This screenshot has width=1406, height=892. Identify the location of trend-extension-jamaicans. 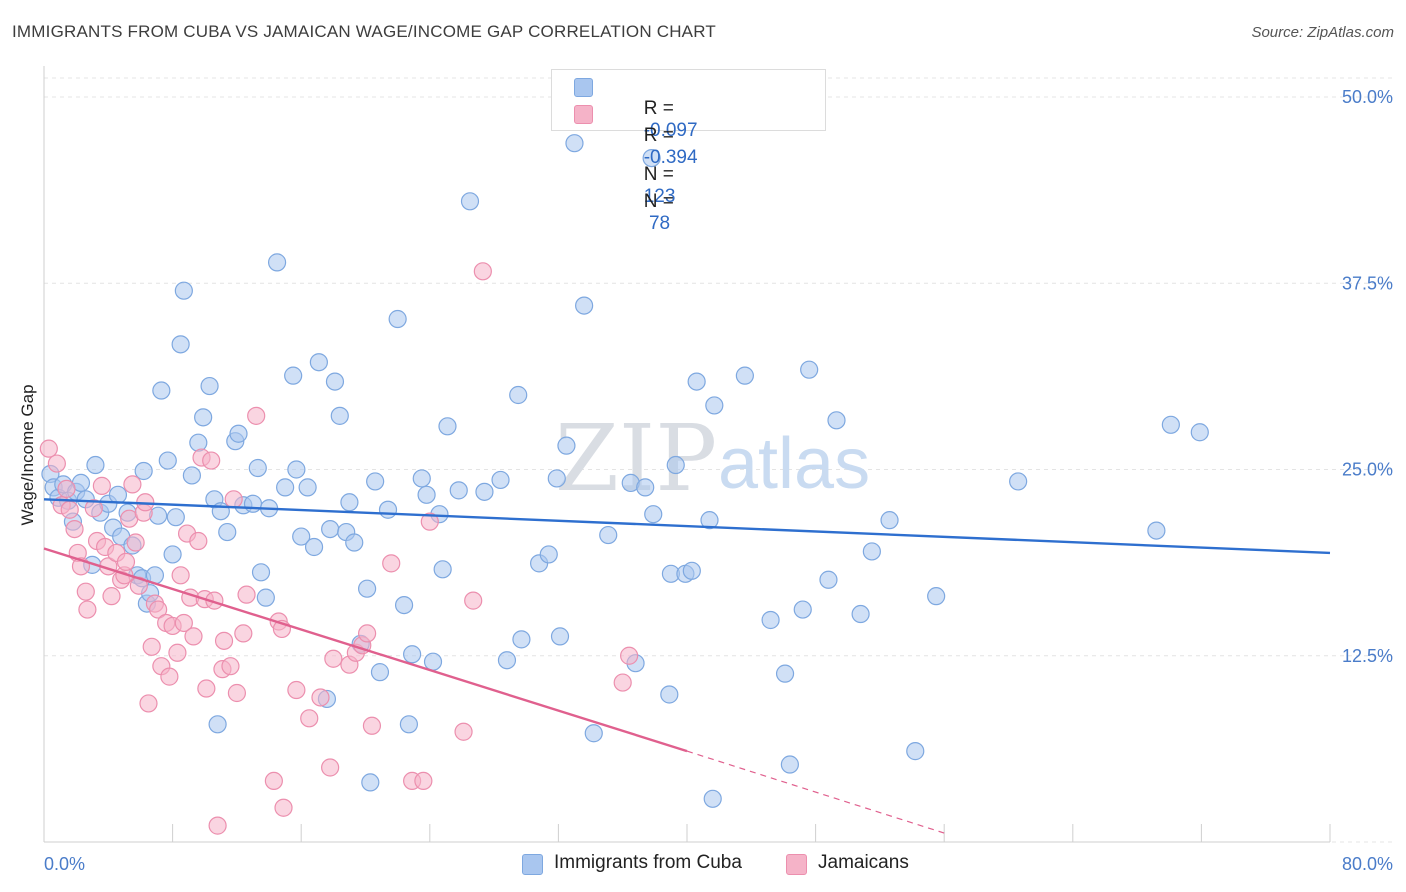
(815, 792).